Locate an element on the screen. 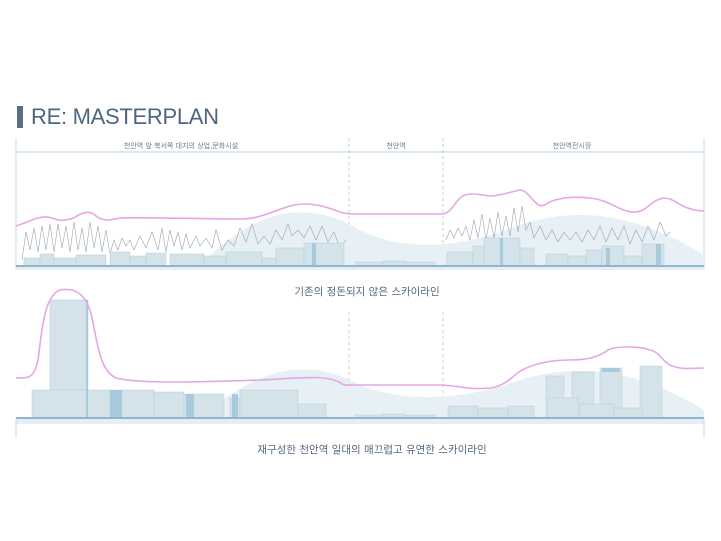  caption-proposed-skyline: 재구성한 천안역 일대의 매끄럽고 유연한 스카이라인 is located at coordinates (372, 450).